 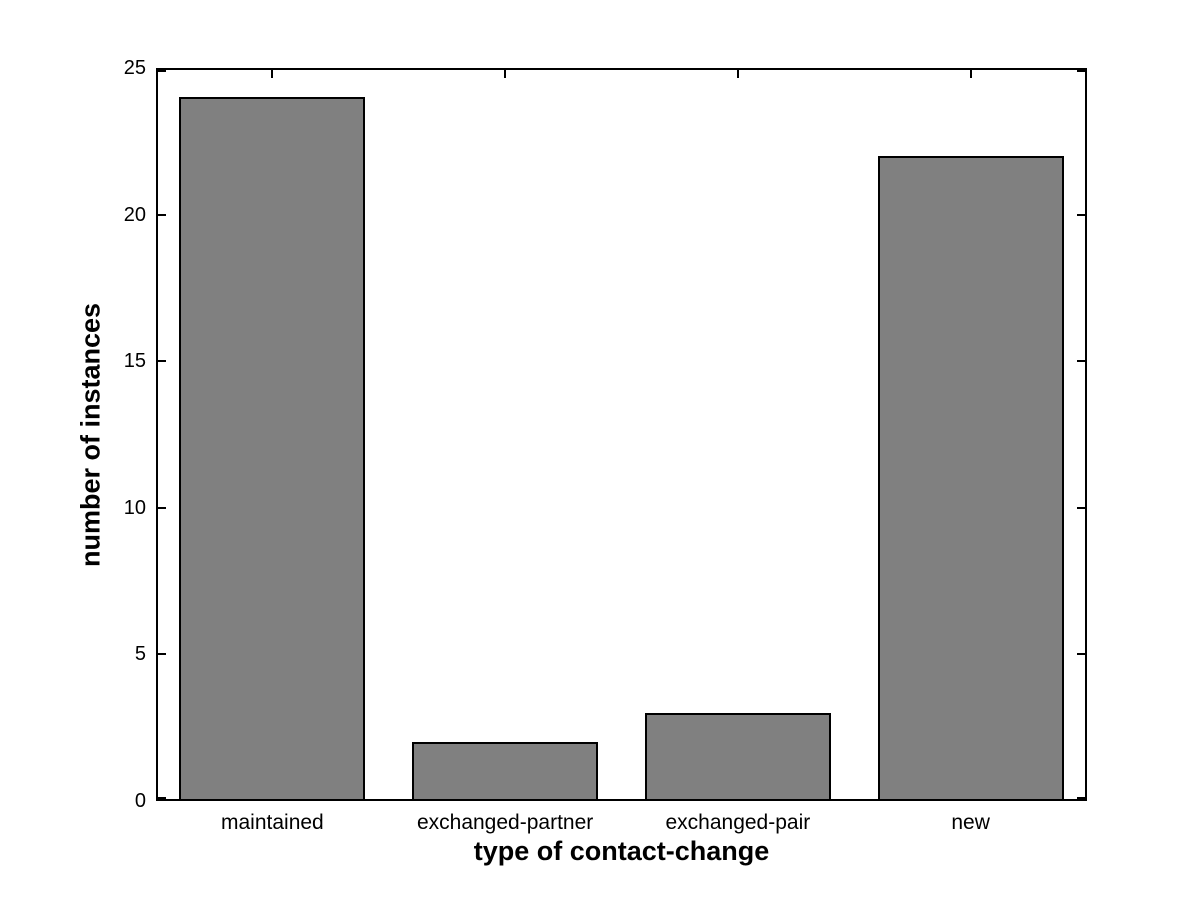 What do you see at coordinates (272, 822) in the screenshot?
I see `x-category-label: maintained` at bounding box center [272, 822].